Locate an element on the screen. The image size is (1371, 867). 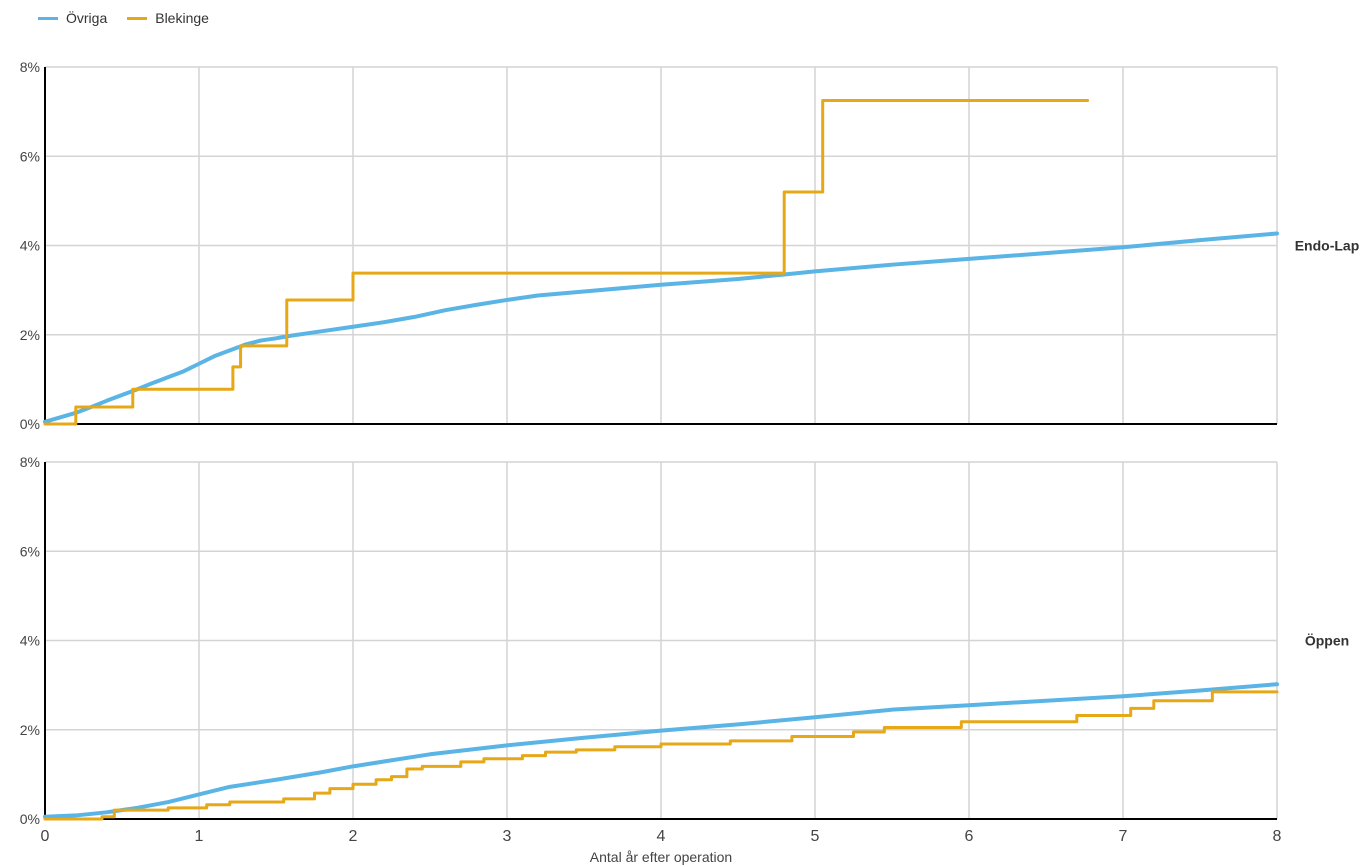
panel-label: Öppen is located at coordinates (1327, 641).